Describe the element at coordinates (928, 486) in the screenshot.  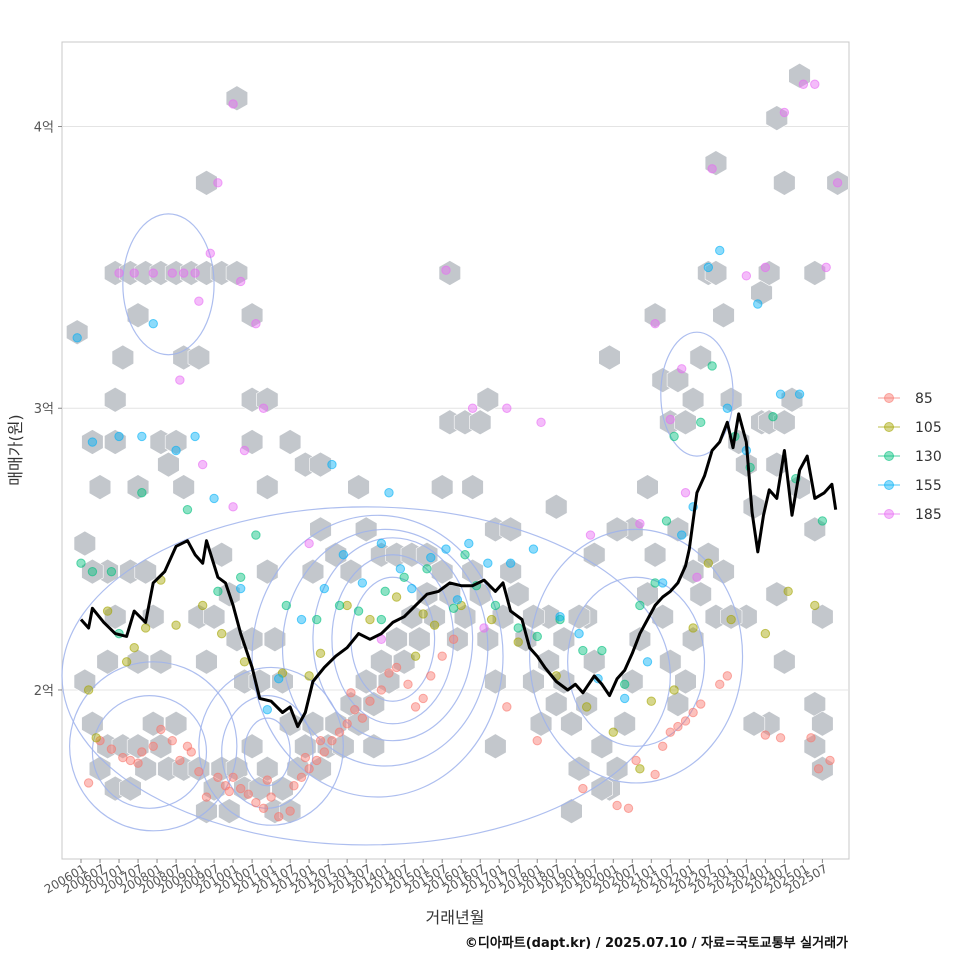
I see `legend-label: 155` at that location.